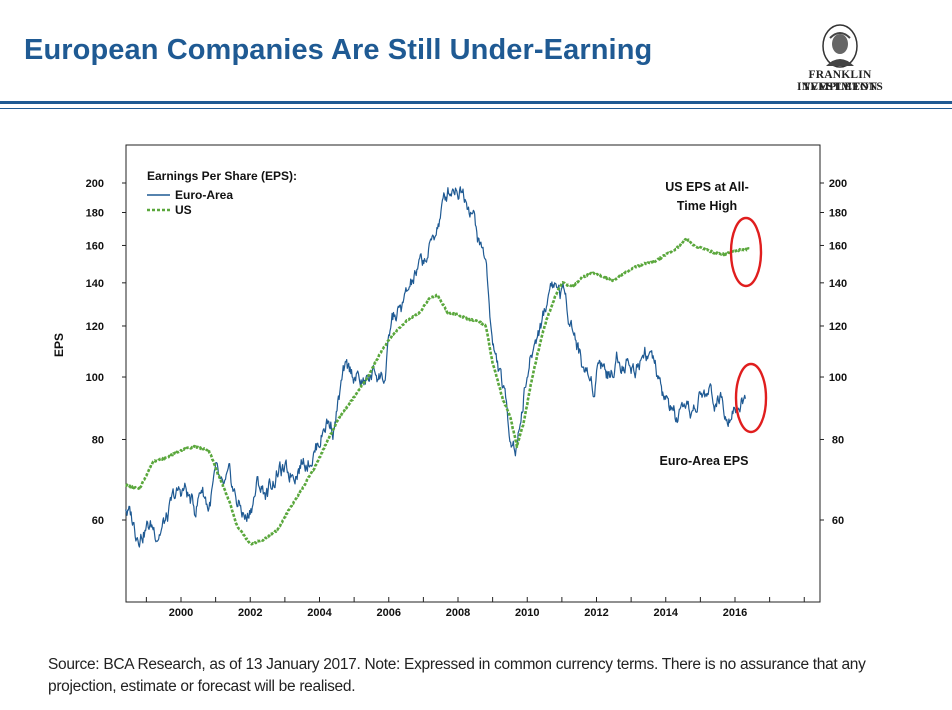 The width and height of the screenshot is (952, 710). I want to click on right-y-tick-label: 160, so click(838, 246).